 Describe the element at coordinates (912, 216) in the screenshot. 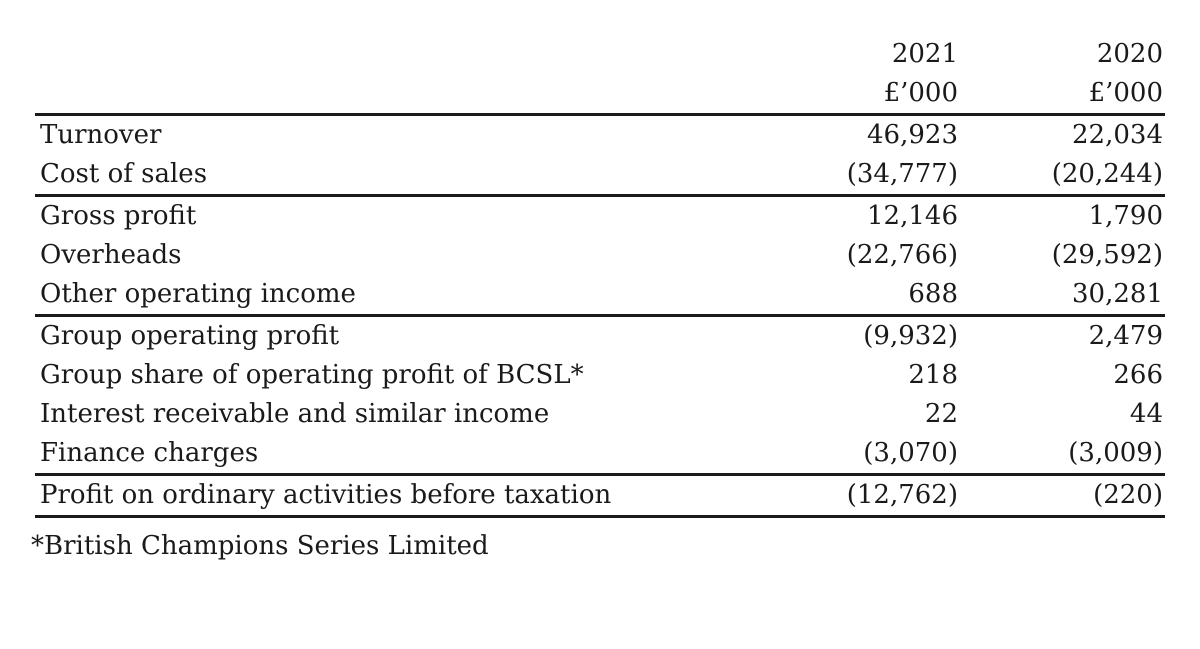

I see `row-value-2021: 12,146` at that location.